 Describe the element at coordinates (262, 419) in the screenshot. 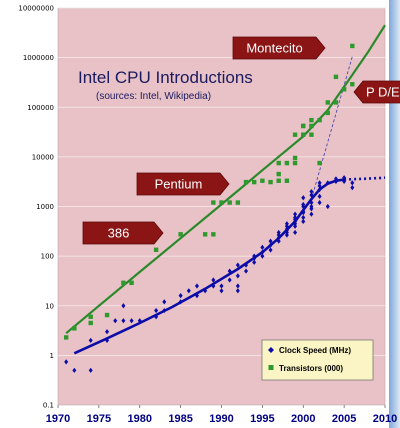

I see `x-tick-label: 1995` at that location.